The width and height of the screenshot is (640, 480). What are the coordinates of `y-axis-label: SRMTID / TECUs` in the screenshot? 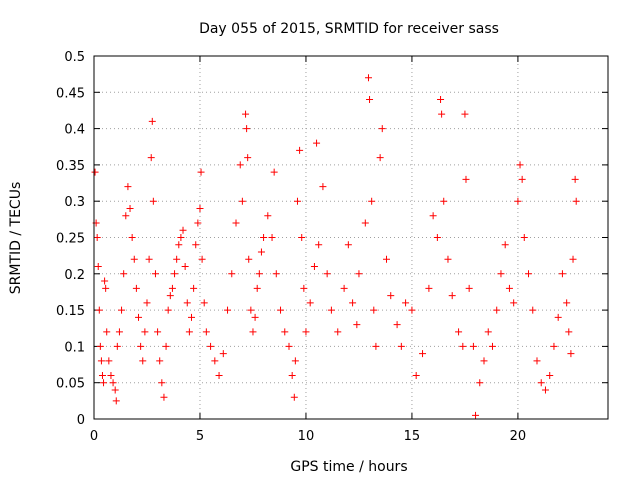 It's located at (16, 238).